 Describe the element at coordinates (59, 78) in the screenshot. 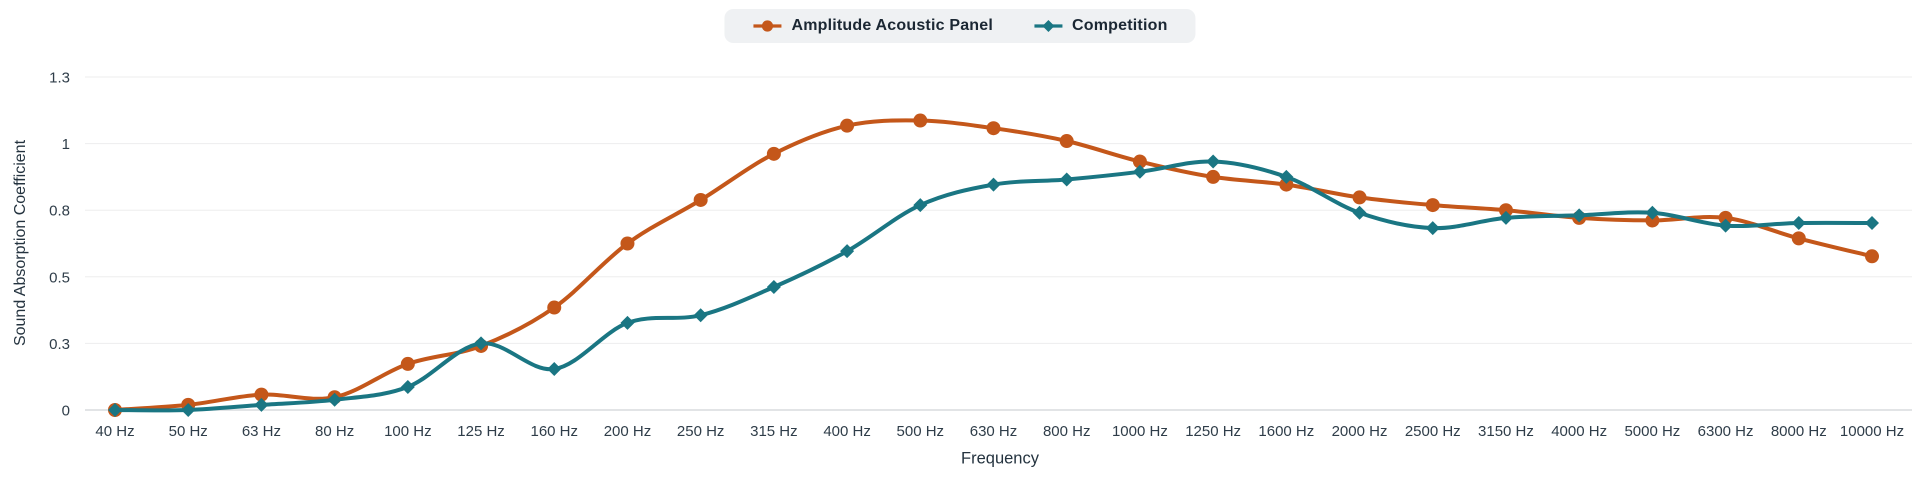

I see `y-tick-label: 1.3` at that location.